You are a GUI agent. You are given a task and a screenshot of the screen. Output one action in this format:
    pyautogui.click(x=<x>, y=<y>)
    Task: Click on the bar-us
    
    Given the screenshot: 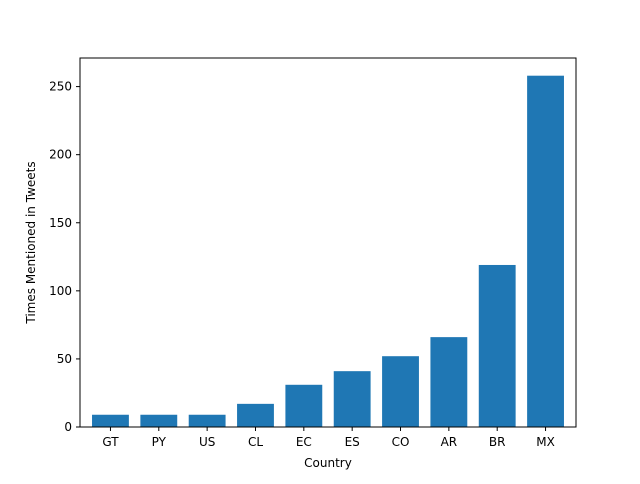 What is the action you would take?
    pyautogui.click(x=207, y=420)
    